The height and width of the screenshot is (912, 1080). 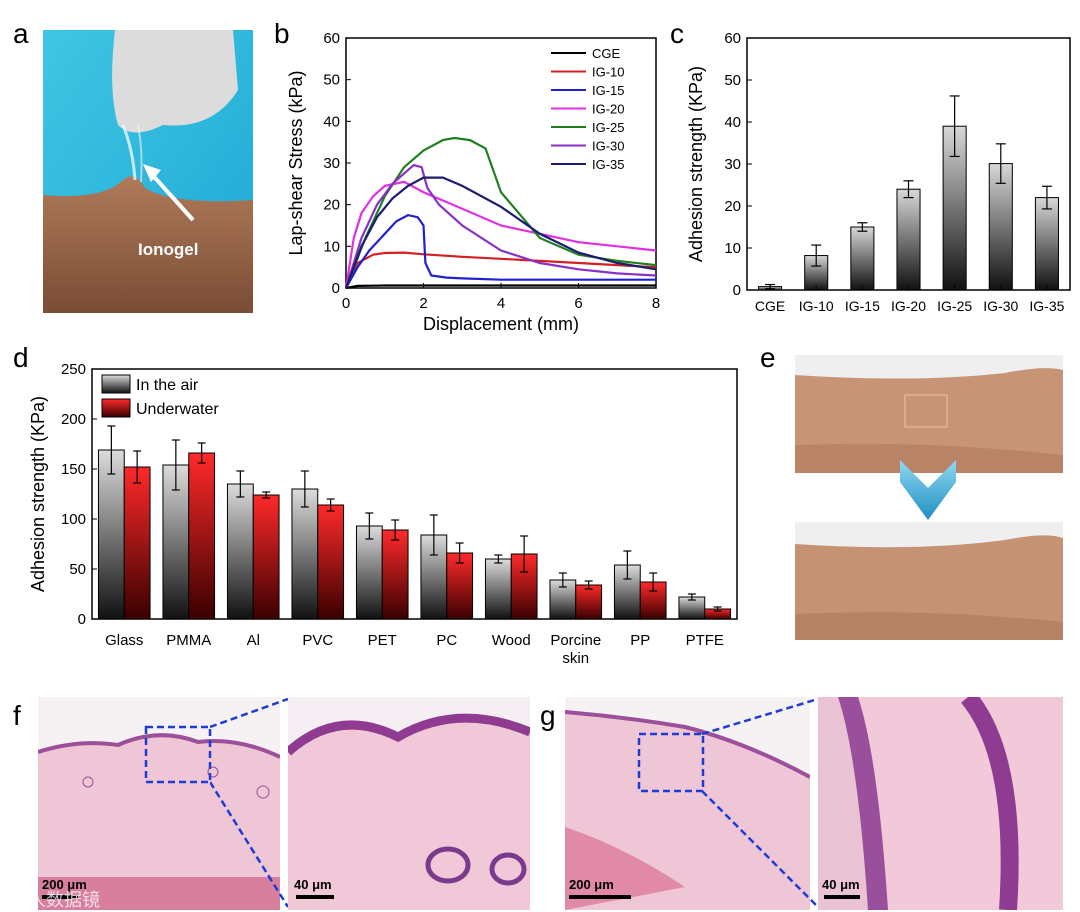 What do you see at coordinates (382, 640) in the screenshot?
I see `x-tick-label: PET` at bounding box center [382, 640].